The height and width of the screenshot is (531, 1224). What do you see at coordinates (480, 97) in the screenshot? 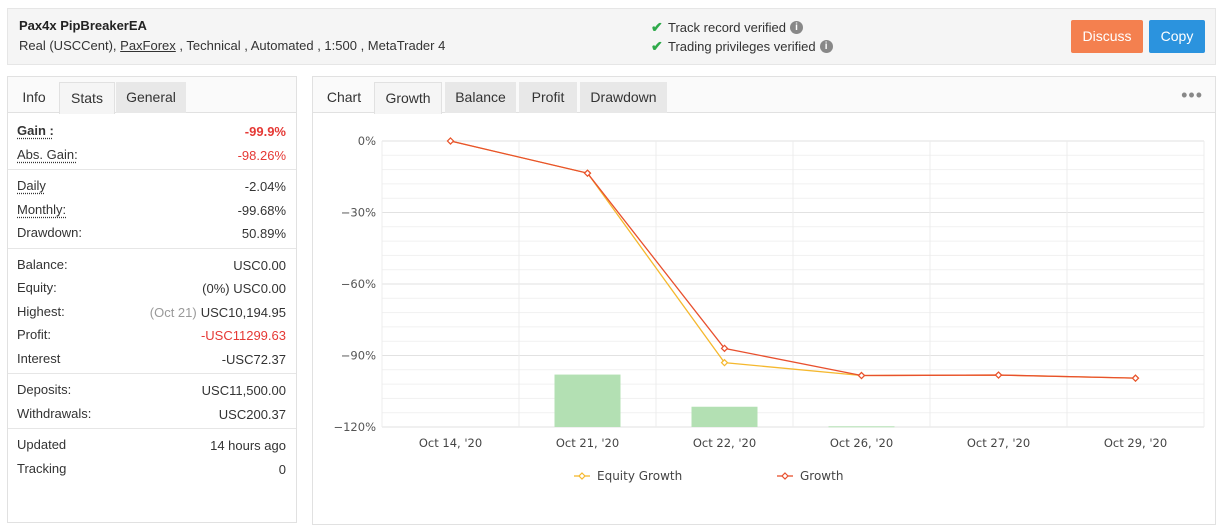
I see `tab-balance: Balance` at bounding box center [480, 97].